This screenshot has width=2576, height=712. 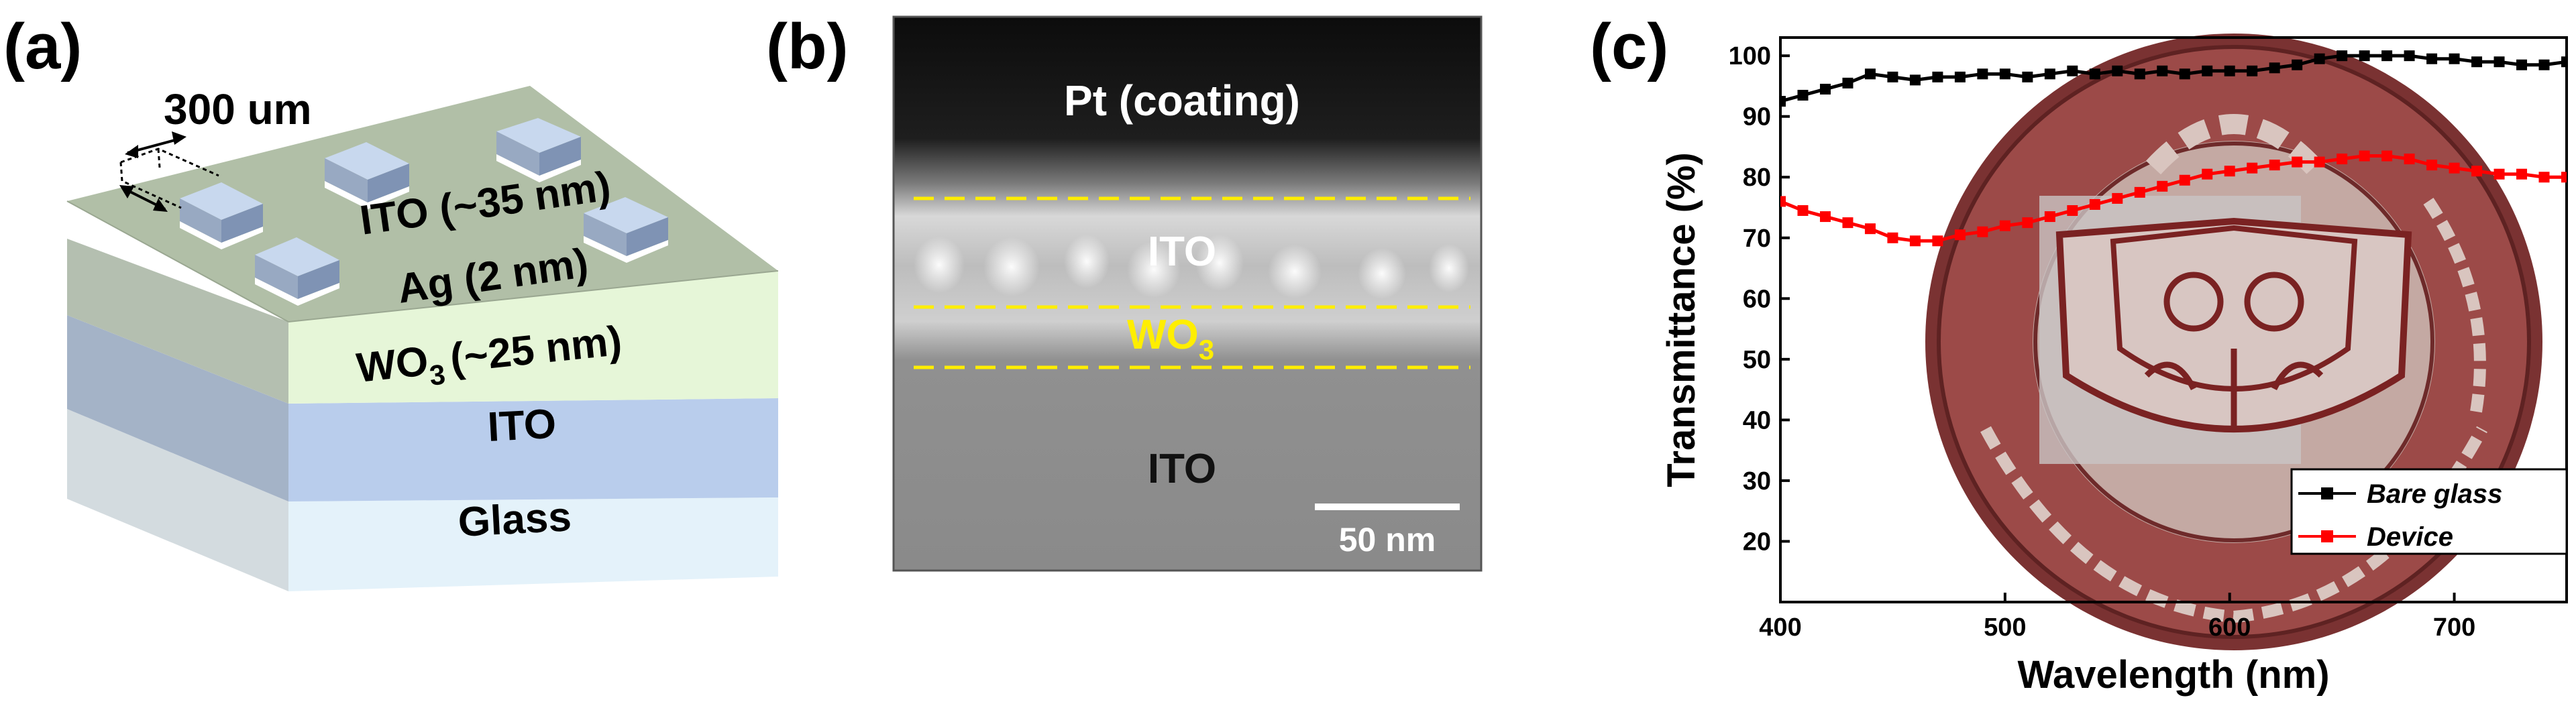 I want to click on glass-layer-label: Glass, so click(x=514, y=519).